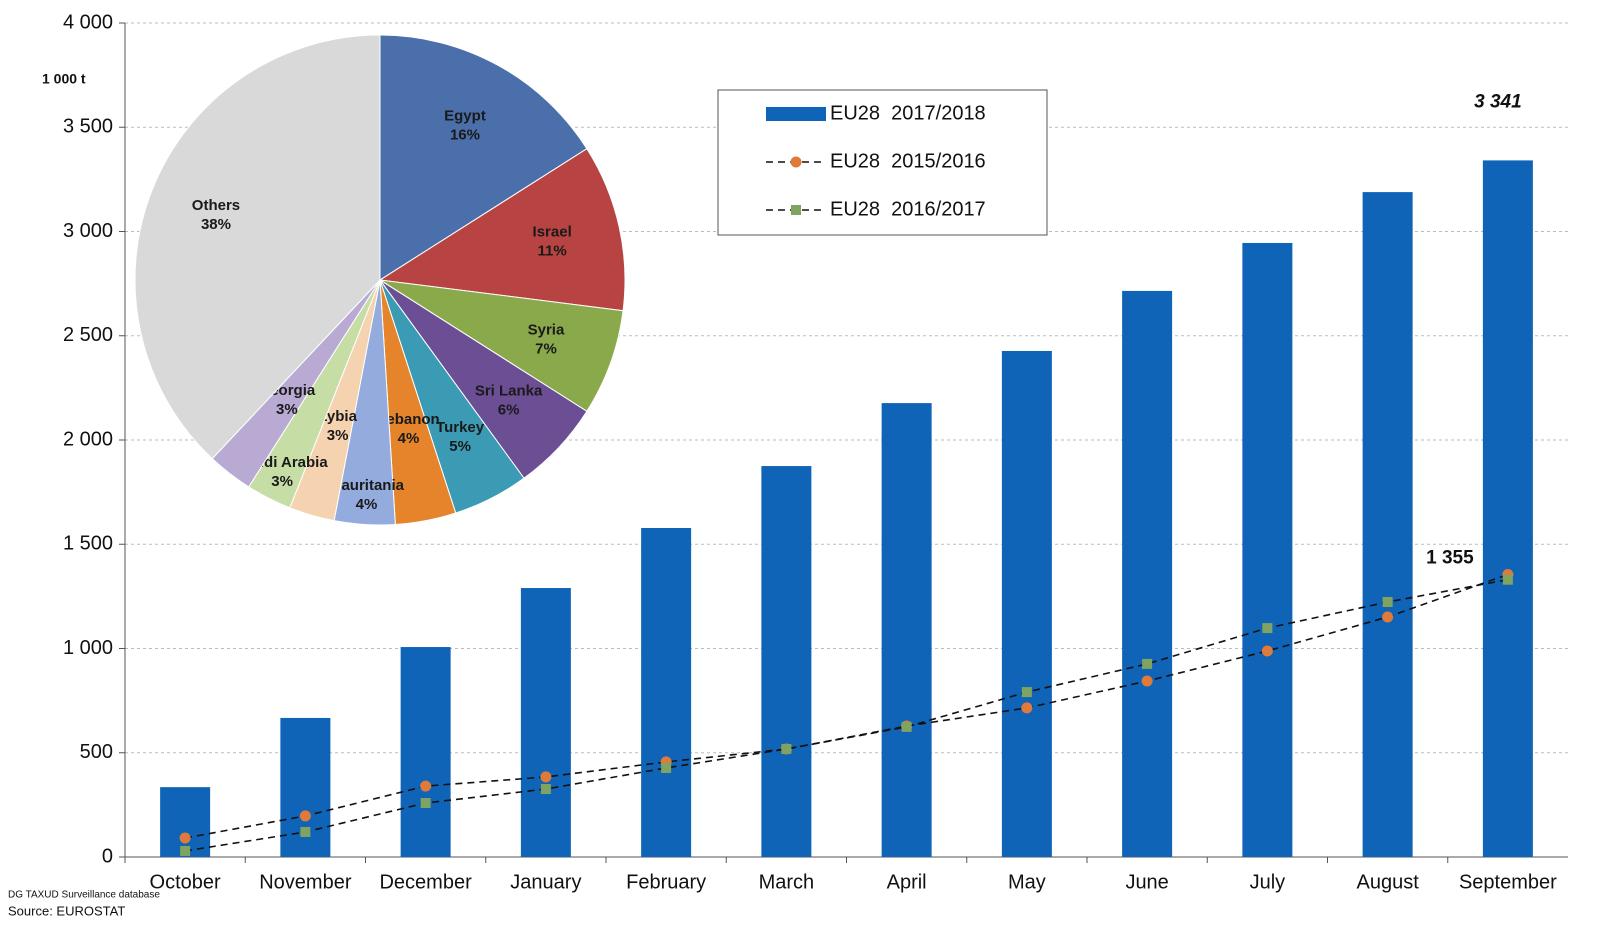  Describe the element at coordinates (908, 113) in the screenshot. I see `legend-label: EU28 2017/2018` at that location.